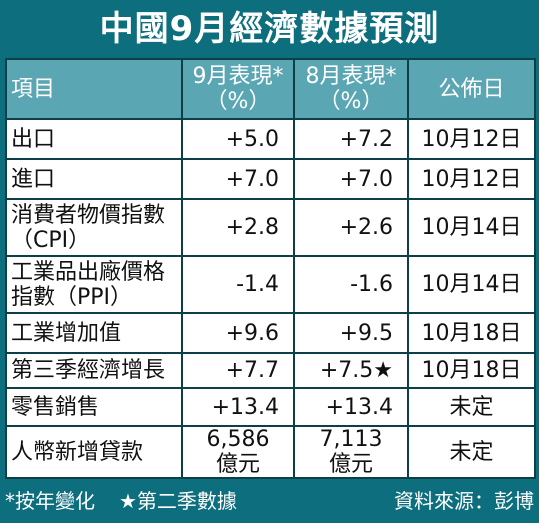 Image resolution: width=539 pixels, height=523 pixels. I want to click on source: 資料來源：彭博, so click(464, 501).